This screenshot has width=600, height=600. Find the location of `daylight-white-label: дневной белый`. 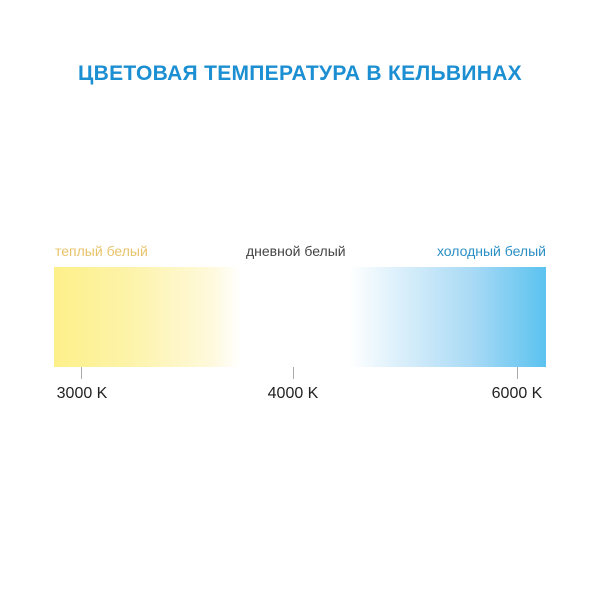

daylight-white-label: дневной белый is located at coordinates (296, 251).